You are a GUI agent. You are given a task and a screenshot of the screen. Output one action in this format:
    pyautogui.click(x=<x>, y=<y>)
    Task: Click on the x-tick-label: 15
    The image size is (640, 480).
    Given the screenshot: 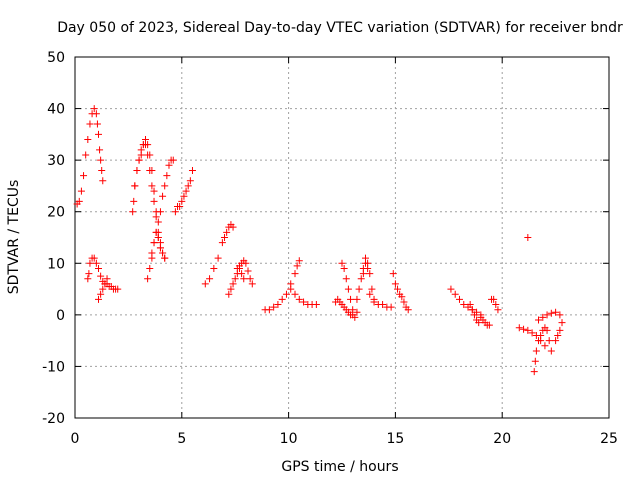 What is the action you would take?
    pyautogui.click(x=395, y=439)
    